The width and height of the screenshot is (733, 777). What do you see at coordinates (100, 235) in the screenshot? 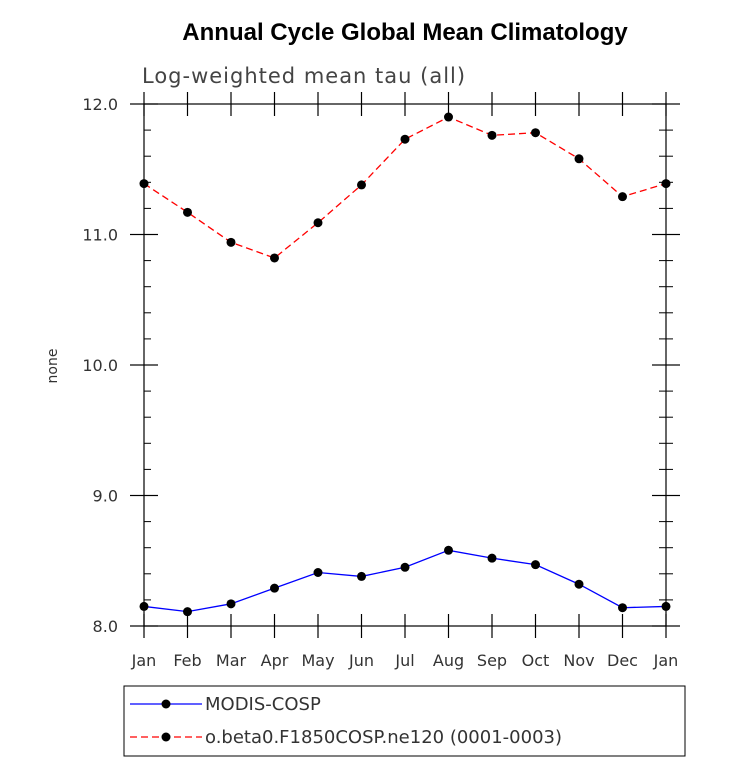
I see `y-tick-label: 11.0` at bounding box center [100, 235].